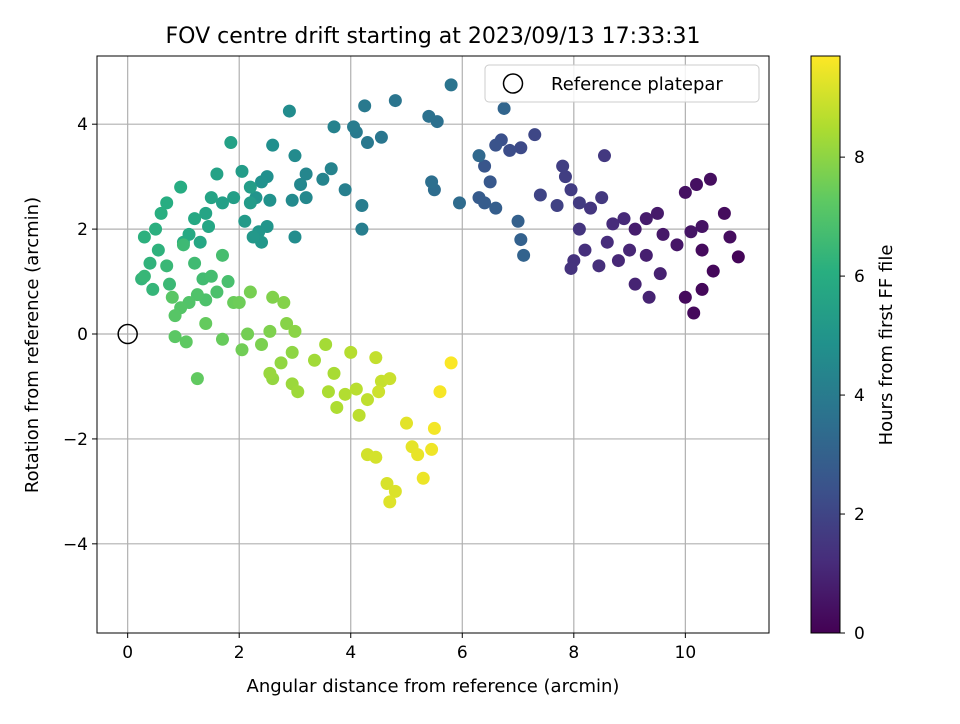 The width and height of the screenshot is (960, 724). Describe the element at coordinates (127, 334) in the screenshot. I see `reference-platepar-marker` at that location.